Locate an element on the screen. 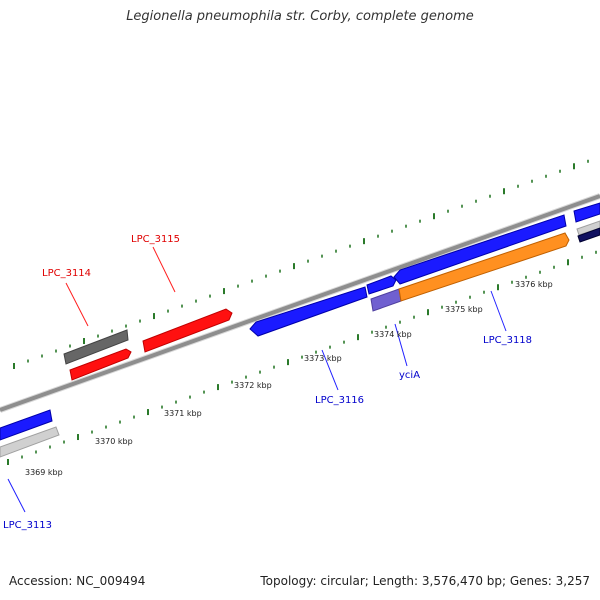 Image resolution: width=600 pixels, height=600 pixels. gene-label-lpc-3115: LPC_3115 is located at coordinates (155, 239).